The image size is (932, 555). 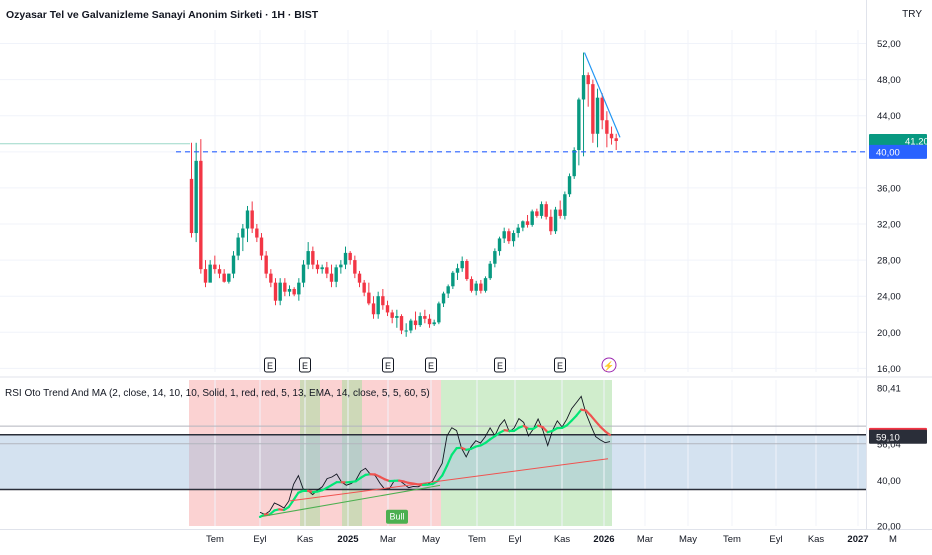 What do you see at coordinates (889, 389) in the screenshot?
I see `indicator-tick-label: 80,41` at bounding box center [889, 389].